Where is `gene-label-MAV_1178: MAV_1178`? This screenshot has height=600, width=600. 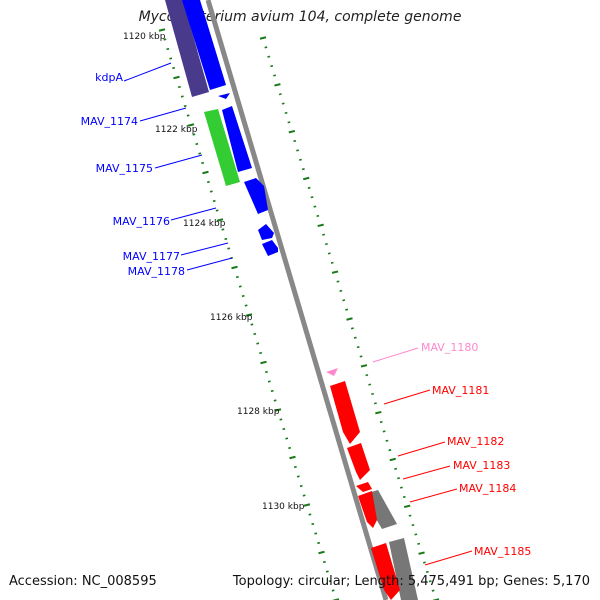
gene-label-MAV_1178: MAV_1178 is located at coordinates (156, 271).